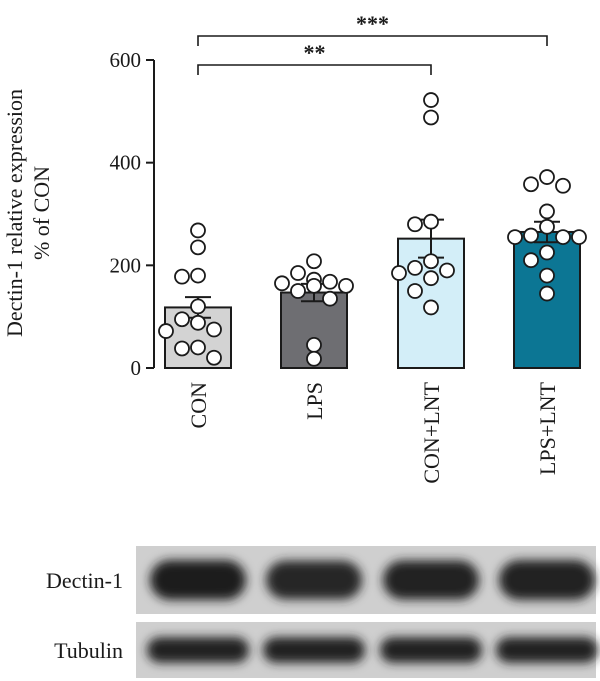 This screenshot has height=681, width=600. What do you see at coordinates (28, 213) in the screenshot?
I see `y-axis-title: Dectin-1 relative expression % of CON` at bounding box center [28, 213].